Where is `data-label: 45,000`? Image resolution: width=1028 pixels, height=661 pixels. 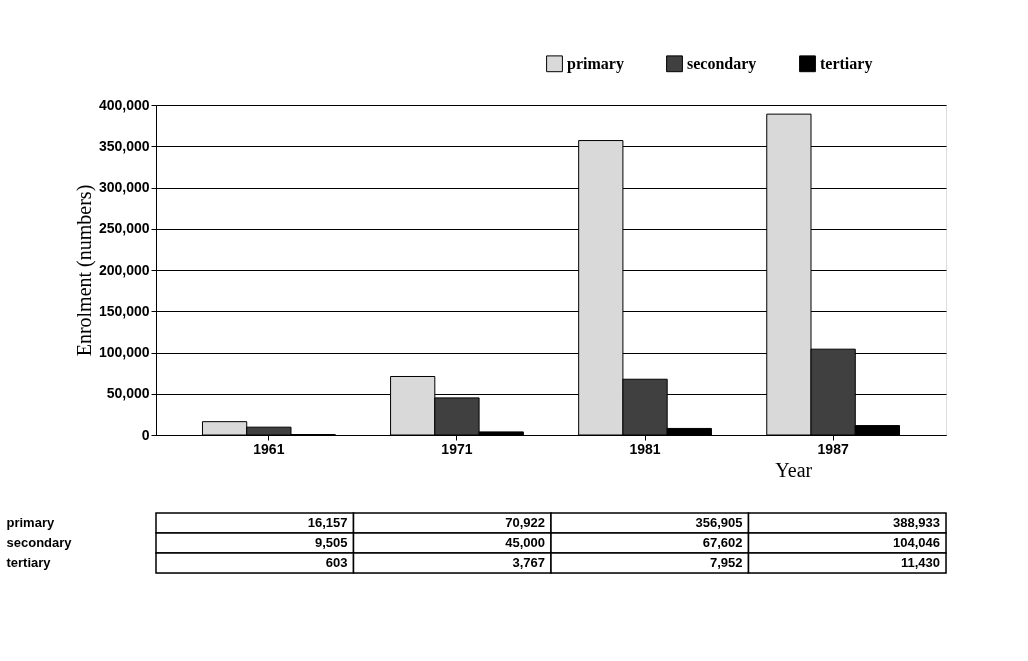 data-label: 45,000 is located at coordinates (525, 542).